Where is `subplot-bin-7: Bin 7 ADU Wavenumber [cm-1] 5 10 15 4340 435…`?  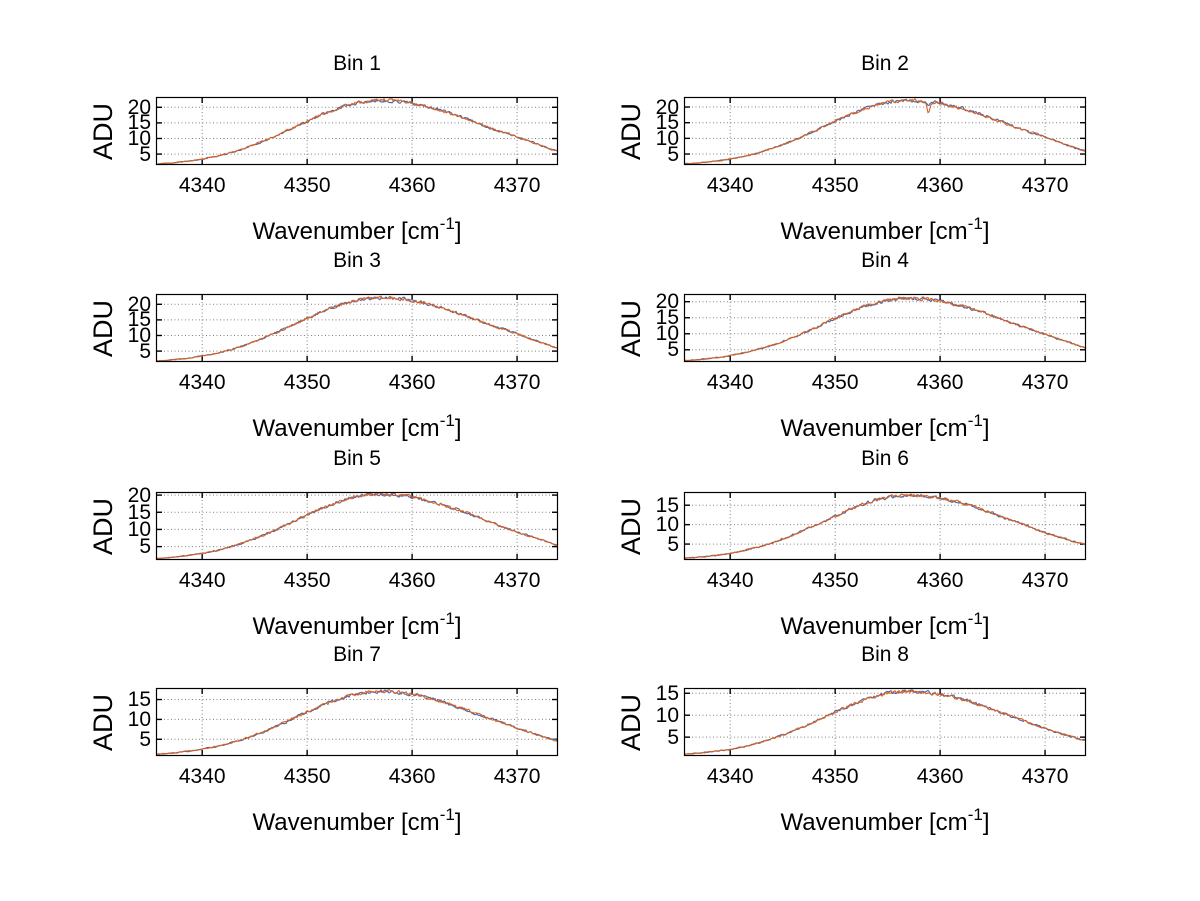
subplot-bin-7: Bin 7 ADU Wavenumber [cm-1] 5 10 15 4340 435… is located at coordinates (323, 739).